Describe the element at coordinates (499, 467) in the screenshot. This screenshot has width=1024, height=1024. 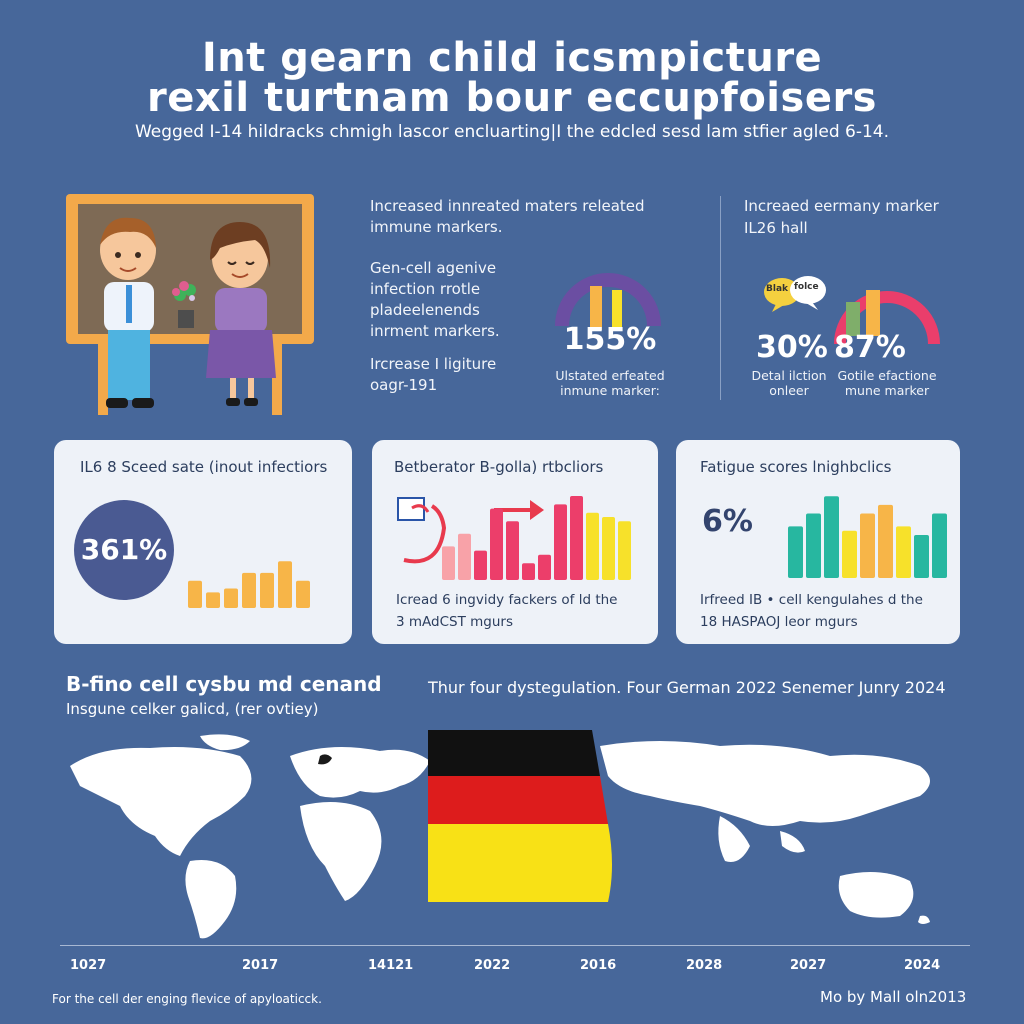
I see `card-b-cell-title: Betberator B-golla) rtbcliors` at that location.